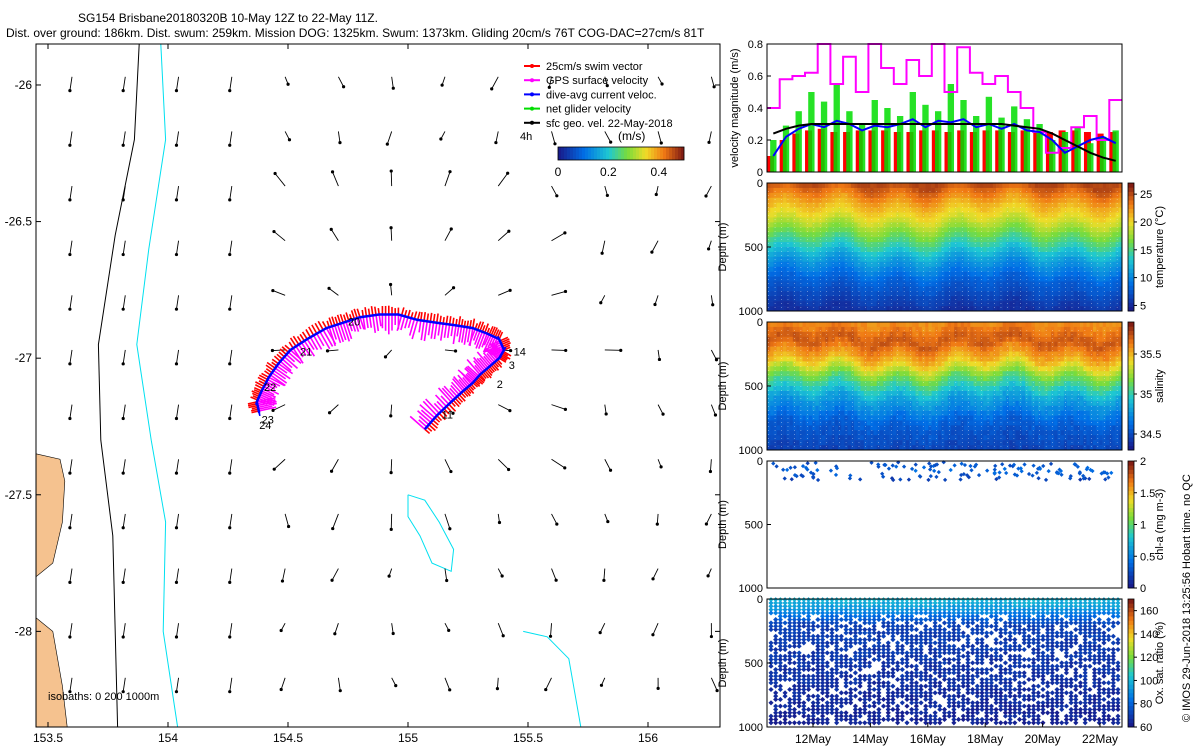  I want to click on colorbar-tick-label: 20, so click(1146, 223).